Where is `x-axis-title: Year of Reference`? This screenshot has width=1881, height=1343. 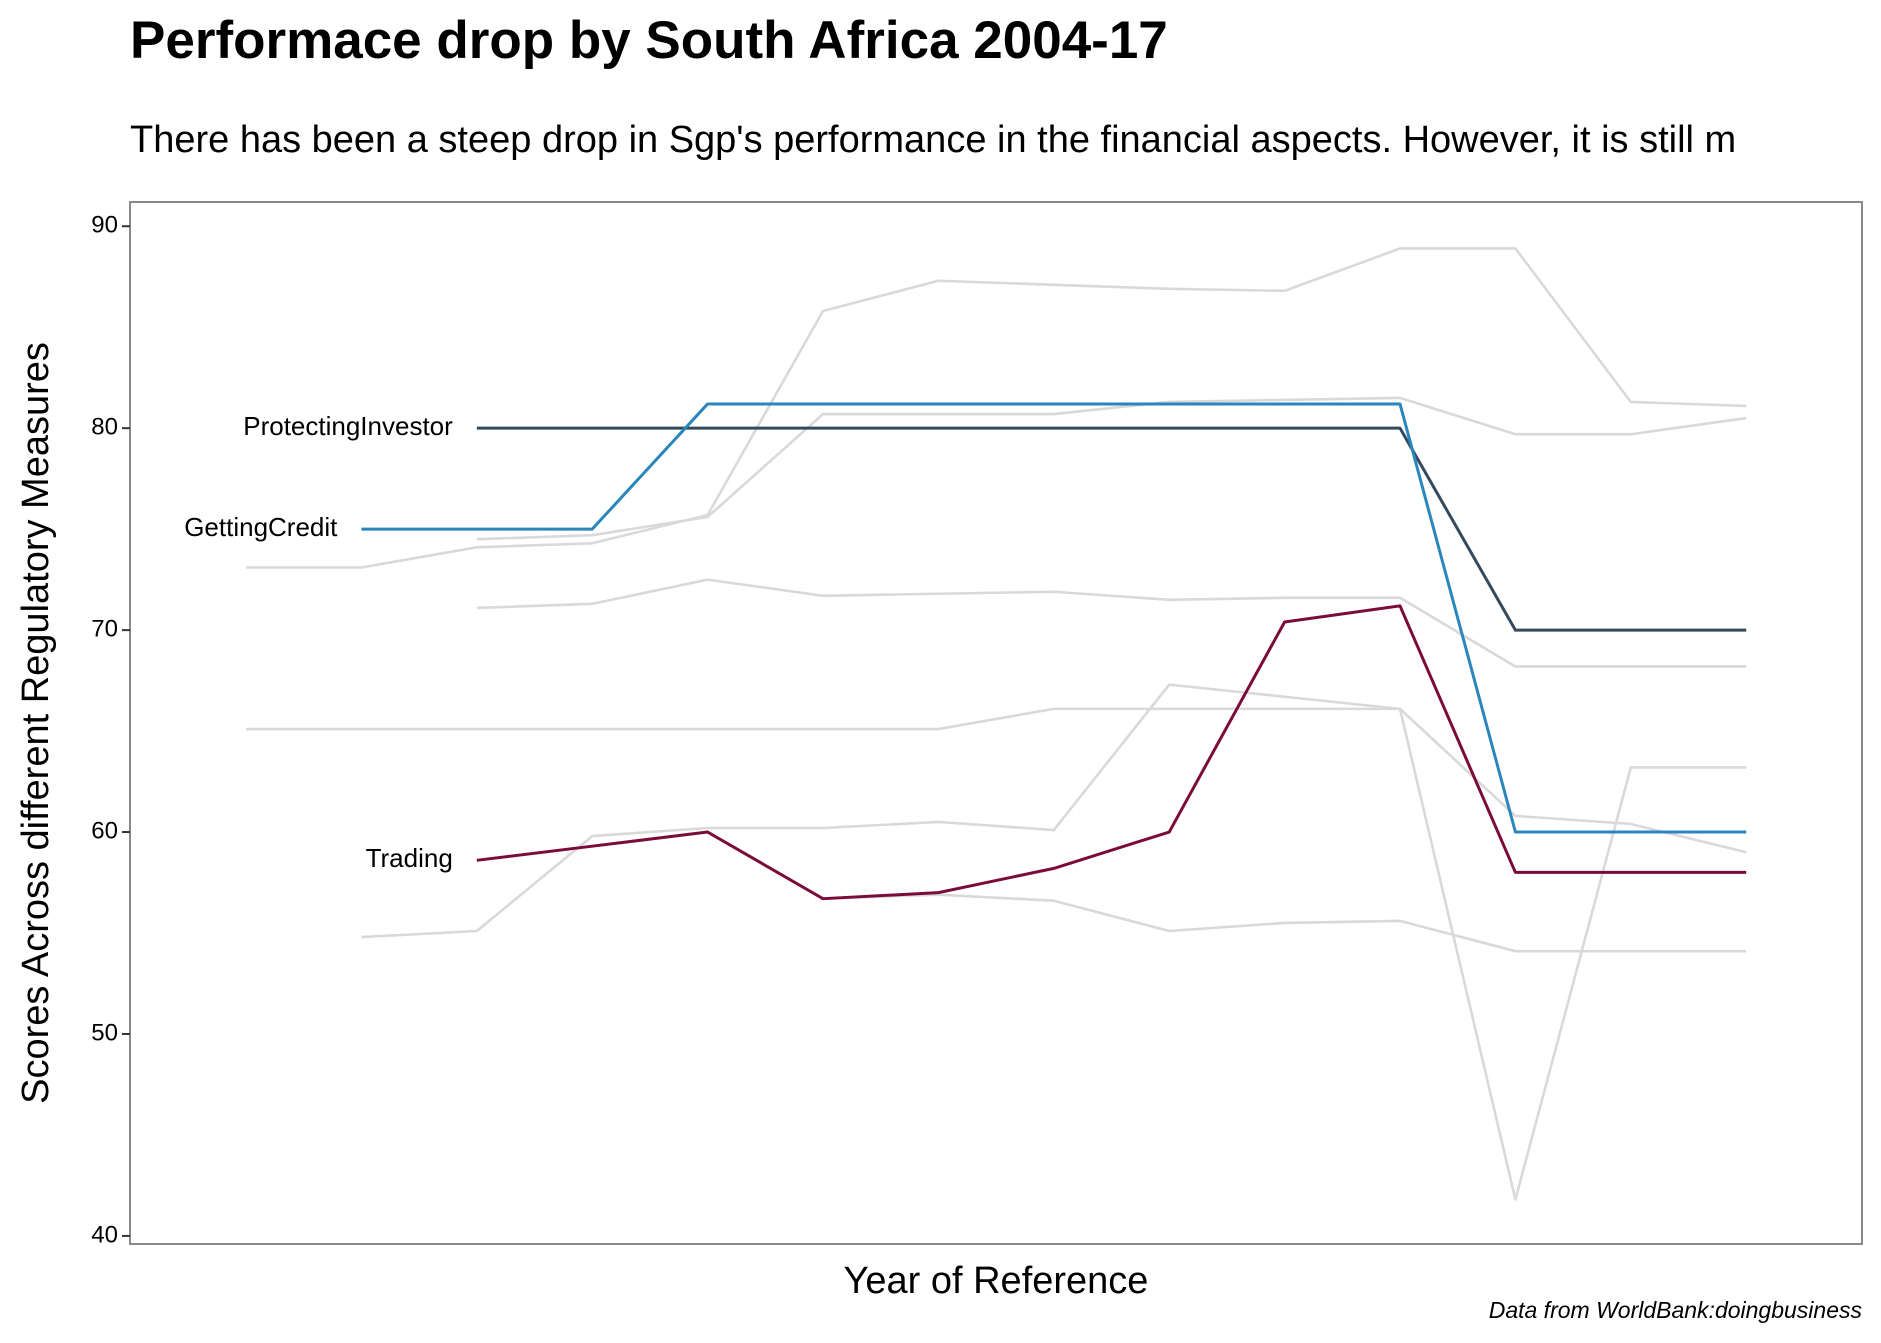 x-axis-title: Year of Reference is located at coordinates (996, 1281).